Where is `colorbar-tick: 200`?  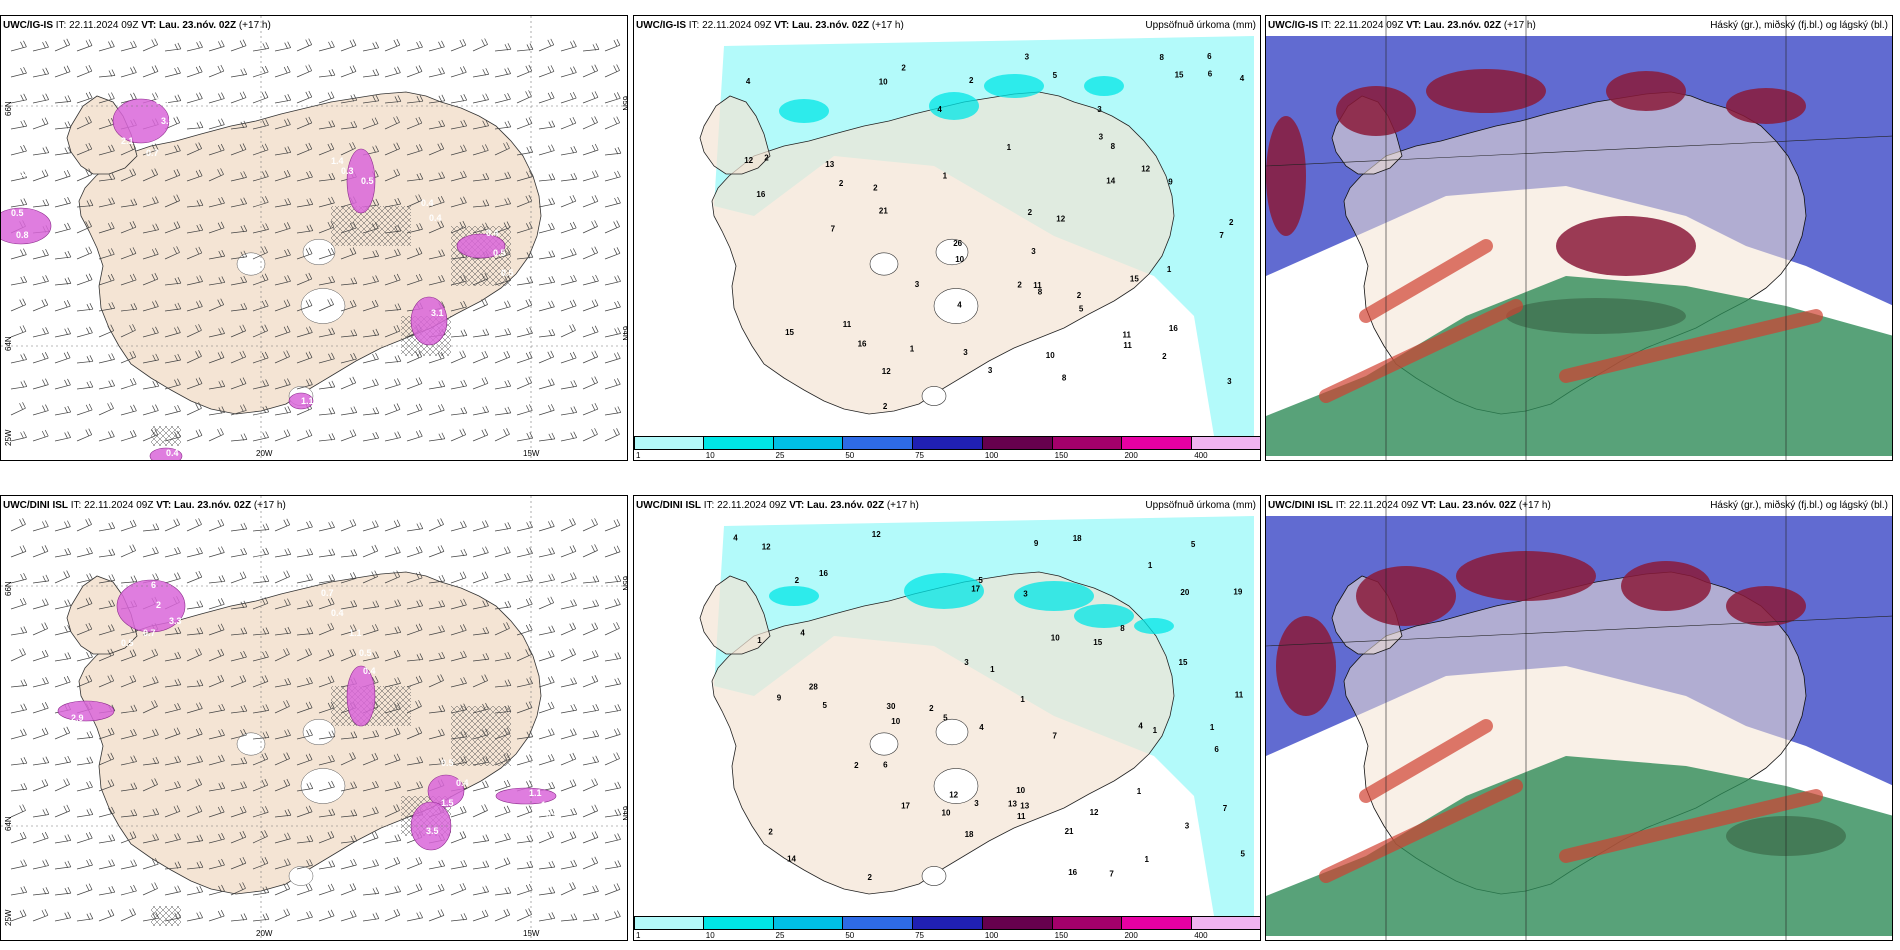
colorbar-tick: 200 is located at coordinates (1131, 935).